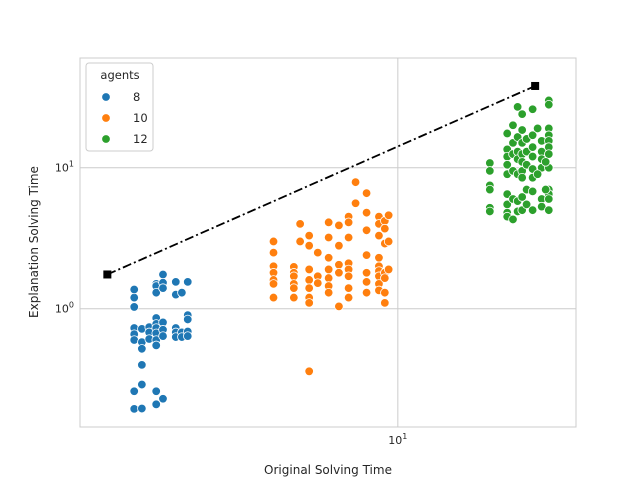  Describe the element at coordinates (119, 75) in the screenshot. I see `legend-title: agents` at that location.